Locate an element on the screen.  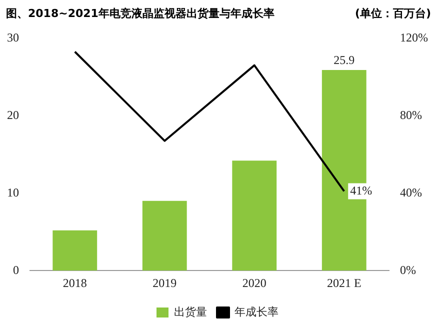
x-tick-label: 2018 is located at coordinates (74, 283).